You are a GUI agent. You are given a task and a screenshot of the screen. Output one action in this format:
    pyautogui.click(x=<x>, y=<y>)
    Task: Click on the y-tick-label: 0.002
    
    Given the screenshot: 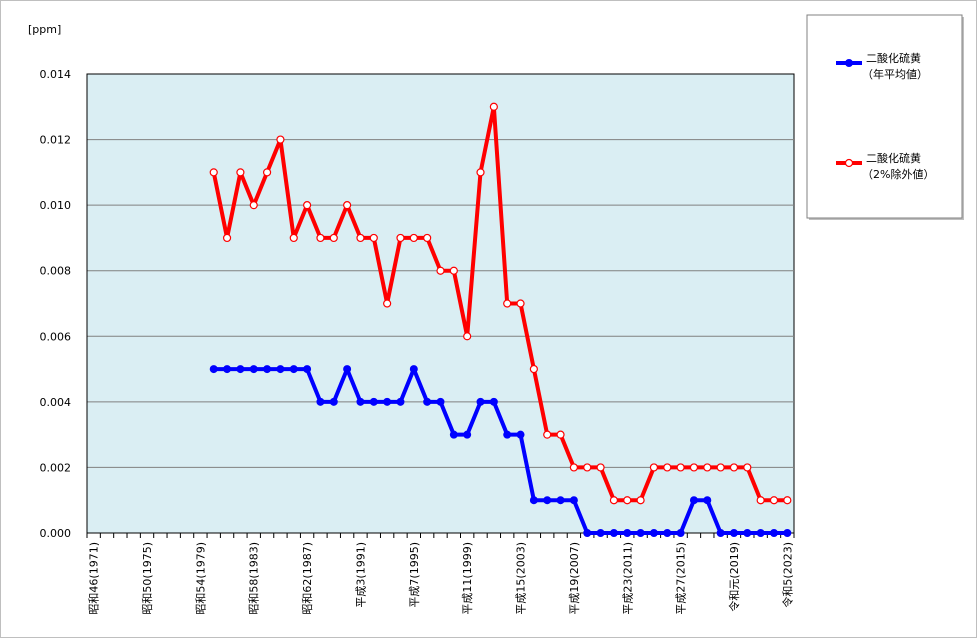 What is the action you would take?
    pyautogui.click(x=56, y=467)
    